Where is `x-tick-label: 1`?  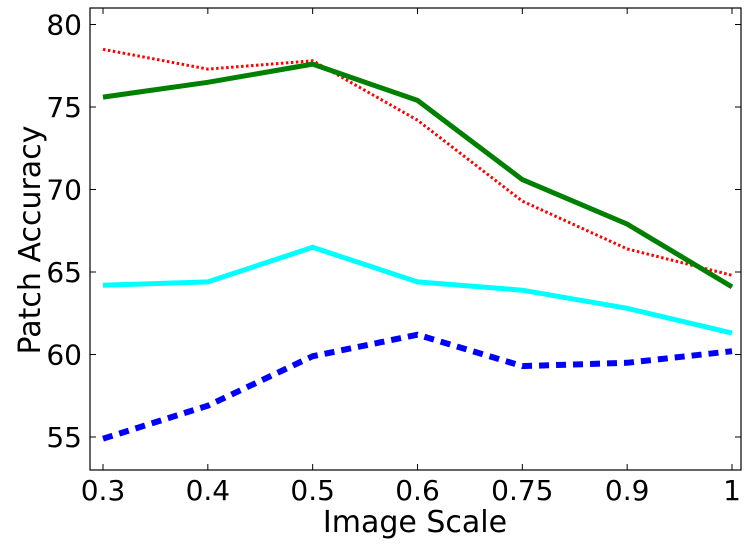
x-tick-label: 1 is located at coordinates (732, 490).